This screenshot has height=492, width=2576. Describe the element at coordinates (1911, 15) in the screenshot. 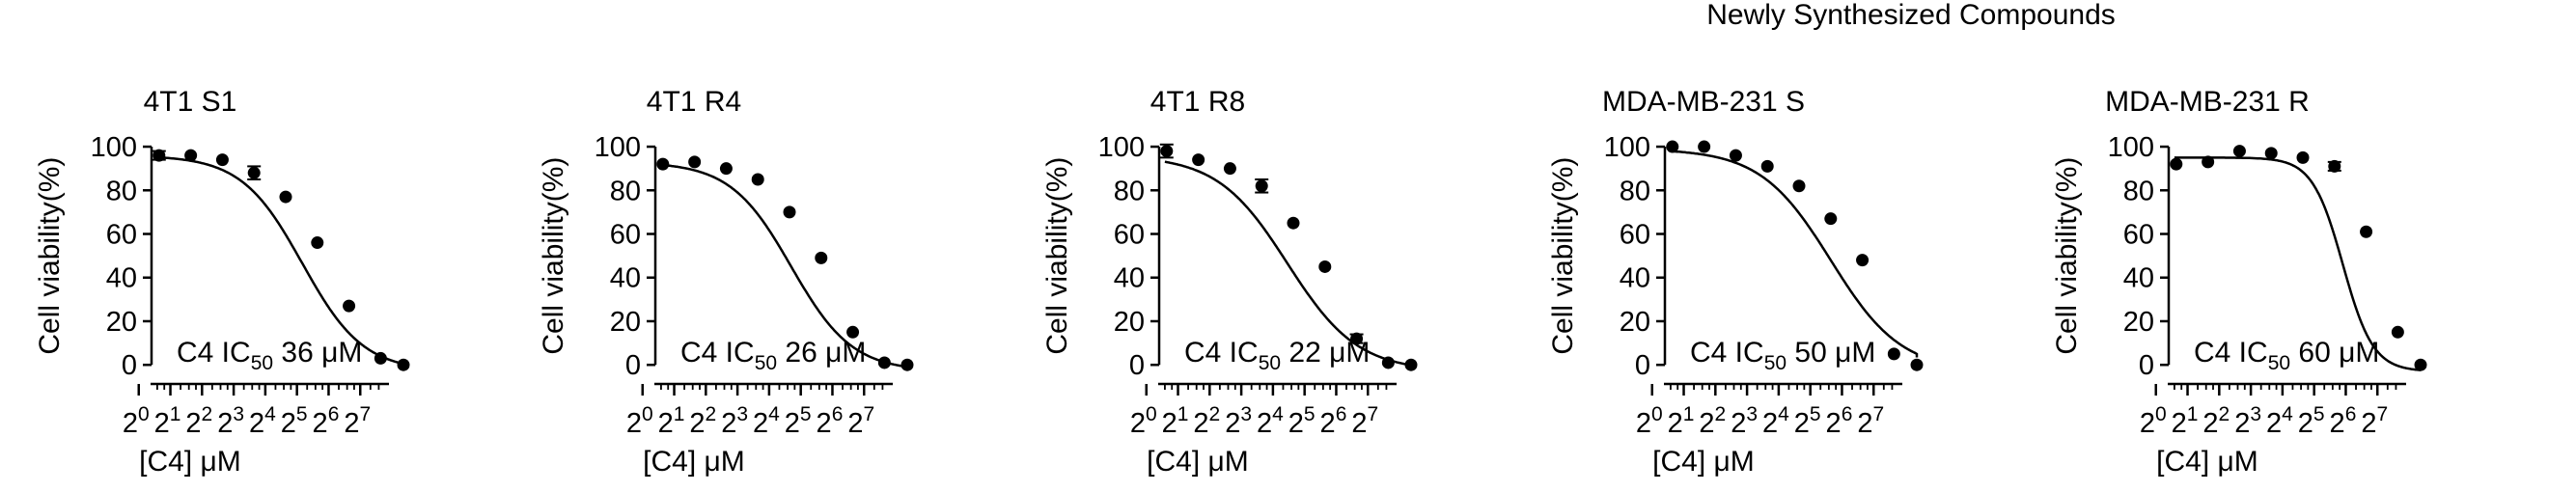

I see `figure-title: Newly Synthesized Compounds` at that location.